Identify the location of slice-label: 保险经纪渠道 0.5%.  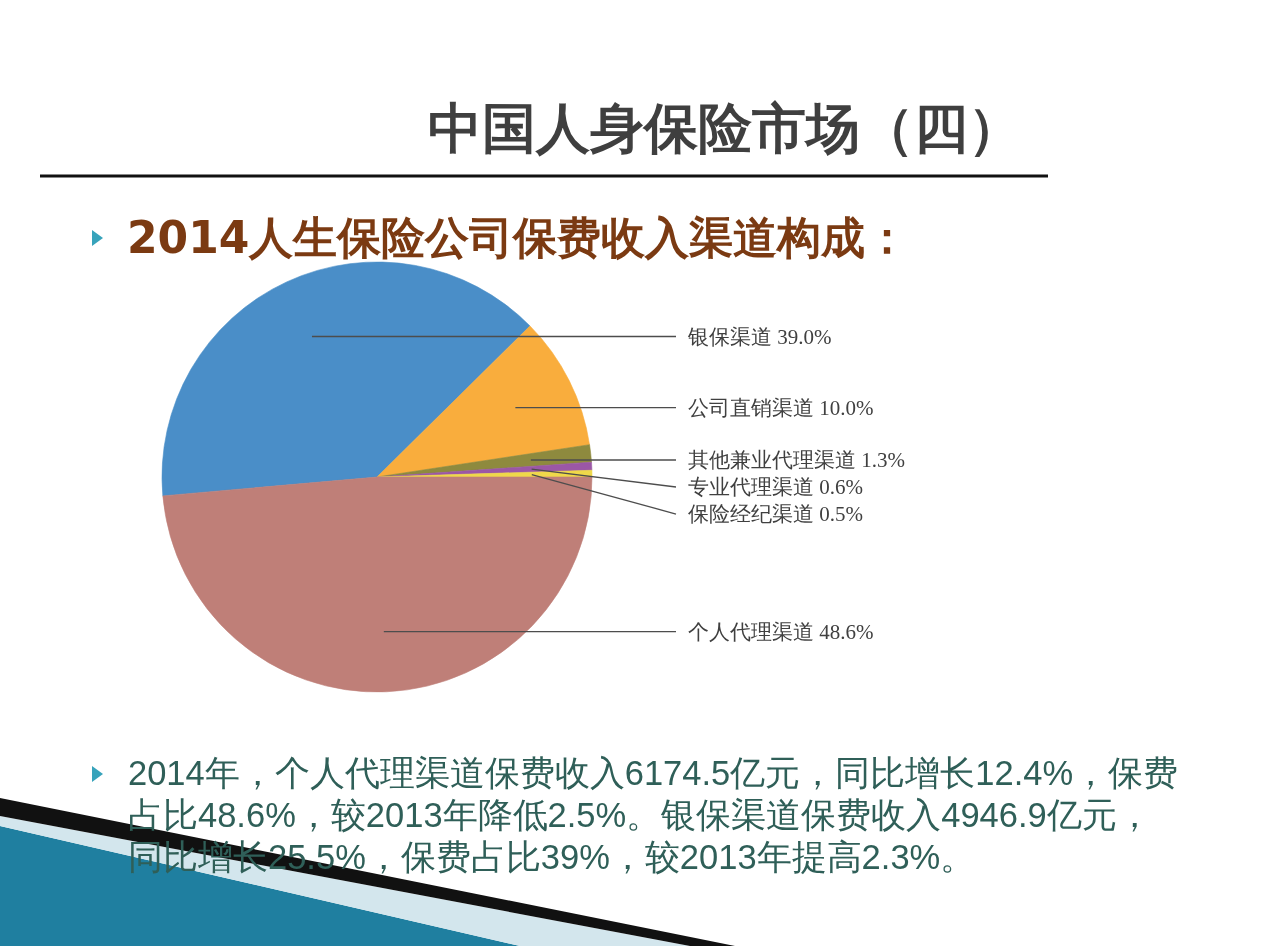
(775, 514).